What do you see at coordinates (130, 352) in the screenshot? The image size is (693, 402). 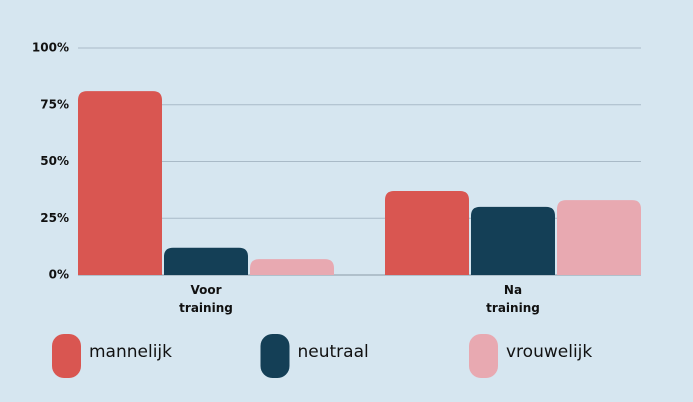 I see `legend-label: mannelijk` at bounding box center [130, 352].